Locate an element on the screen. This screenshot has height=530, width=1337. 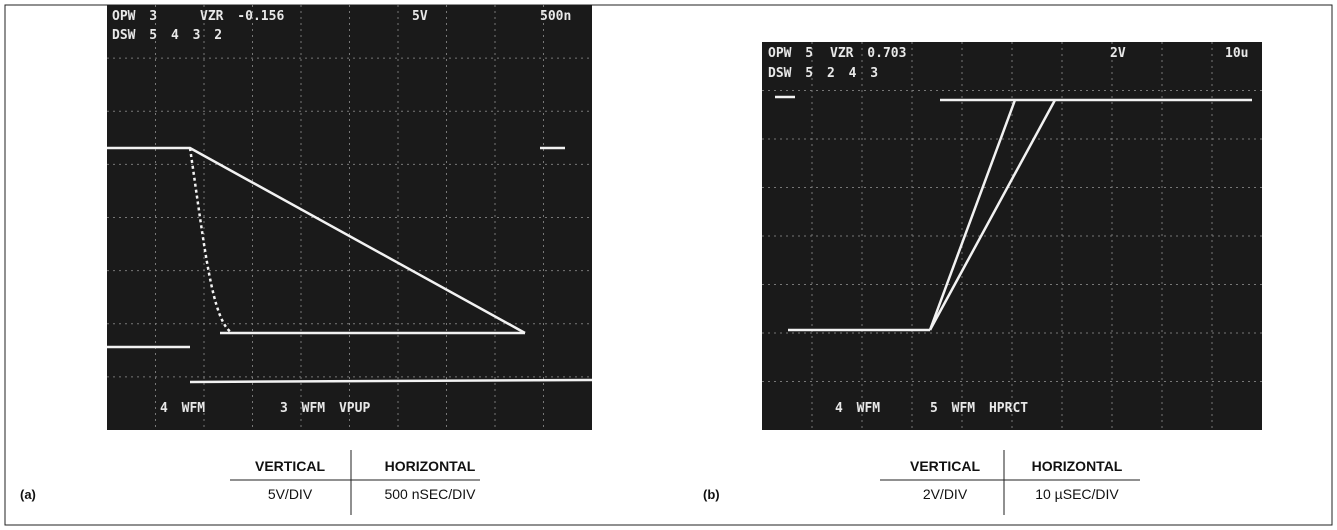
table-value: 2V/DIV is located at coordinates (945, 494).